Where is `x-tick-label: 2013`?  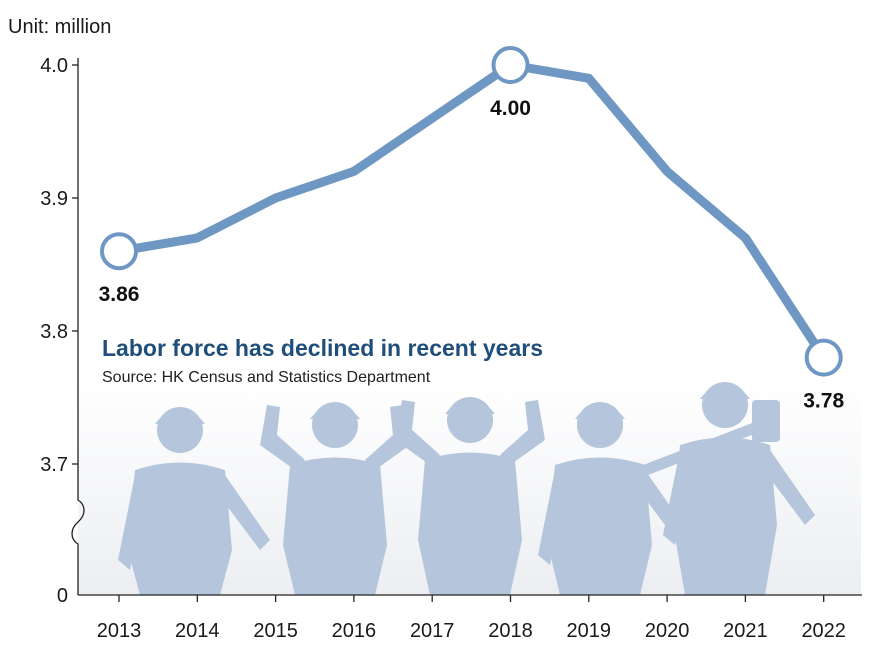 x-tick-label: 2013 is located at coordinates (119, 631).